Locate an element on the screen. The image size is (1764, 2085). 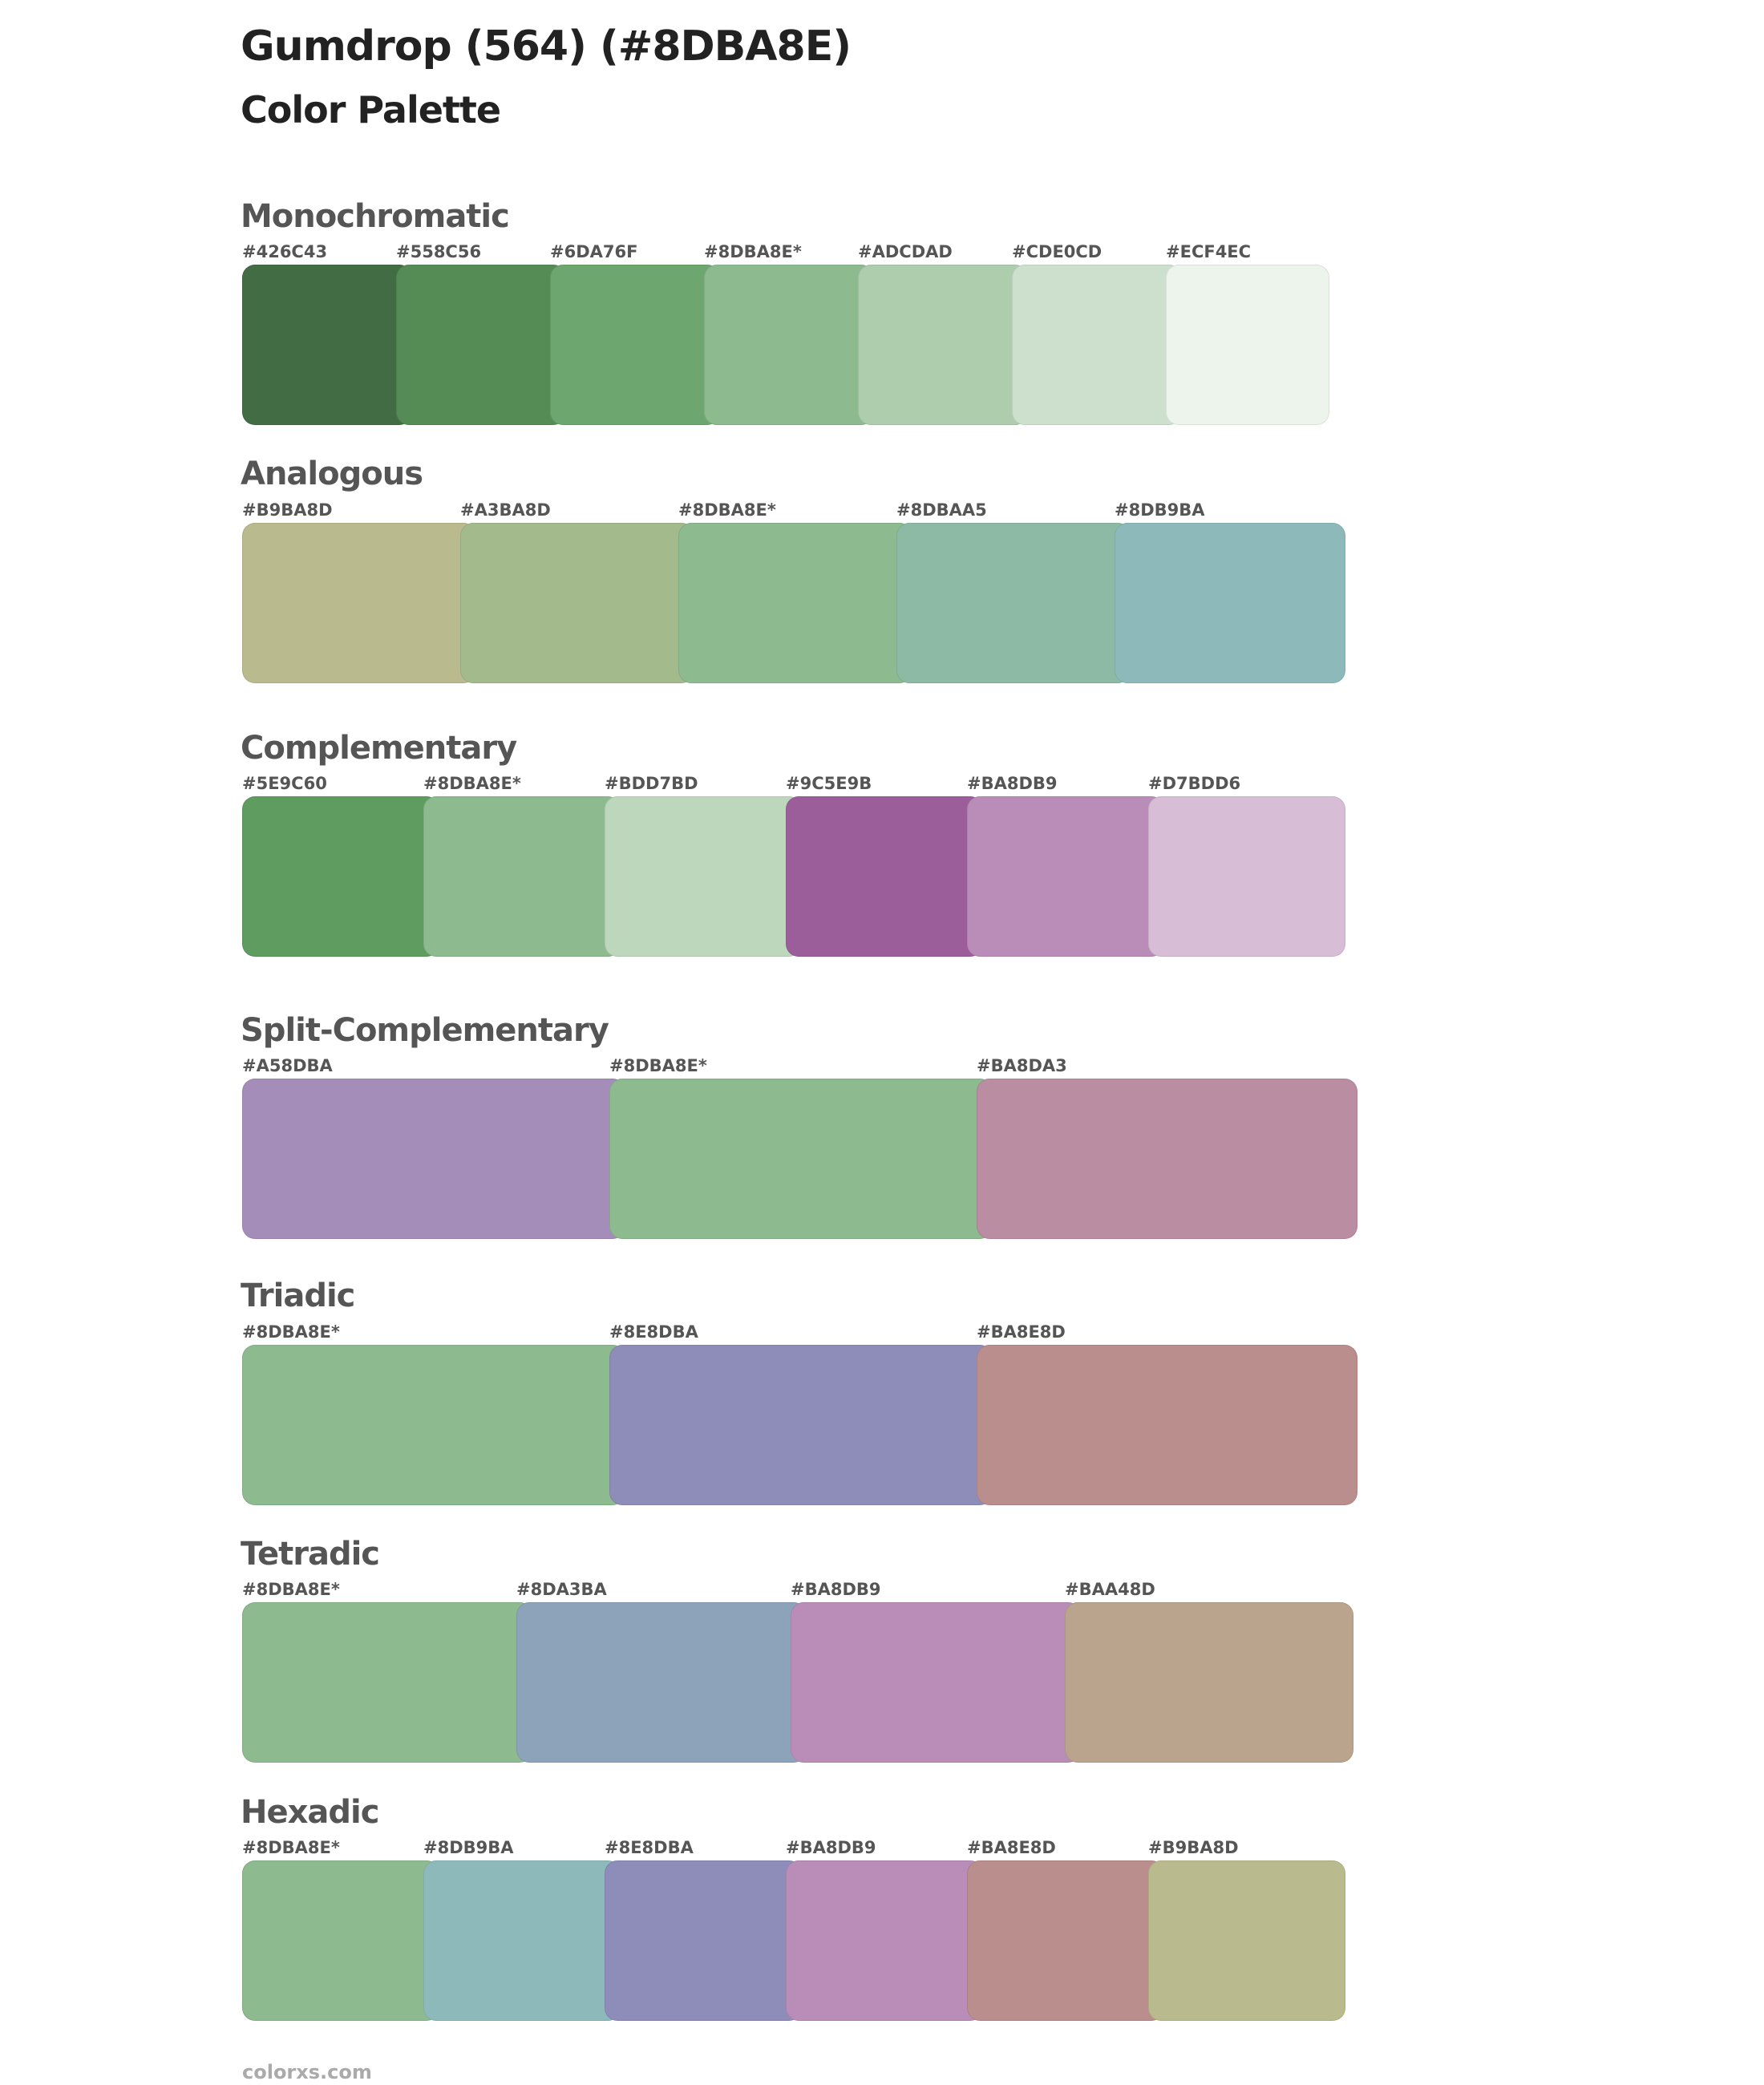
page-subtitle: Color Palette is located at coordinates (371, 110).